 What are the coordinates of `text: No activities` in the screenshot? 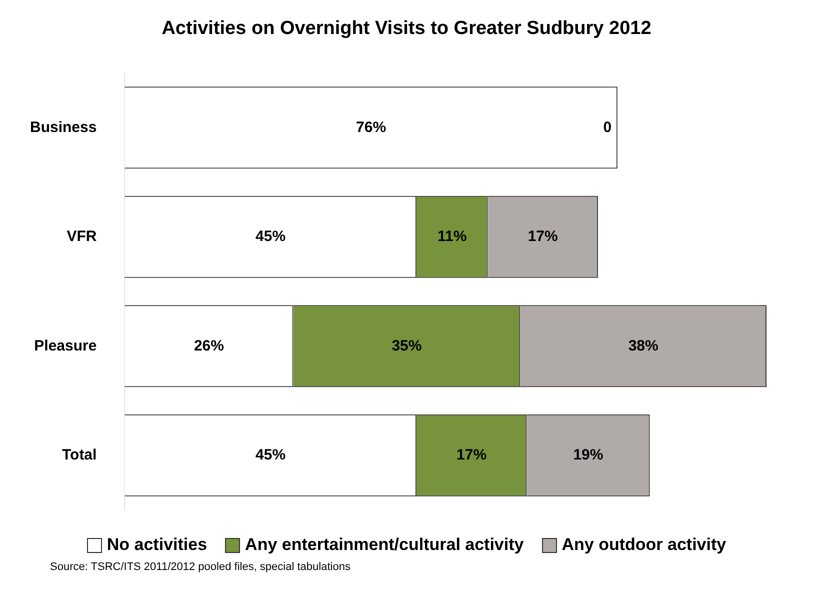 It's located at (157, 545).